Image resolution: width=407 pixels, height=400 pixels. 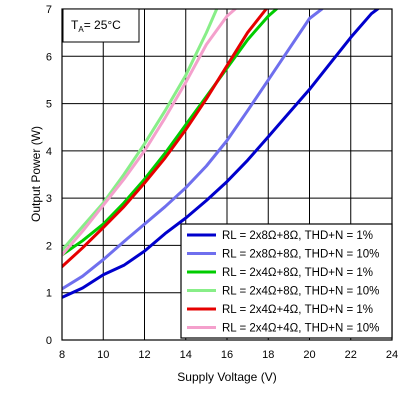 I want to click on legend-entry: RL = 2x8Ω+8Ω, THD+N = 1%, so click(x=297, y=236).